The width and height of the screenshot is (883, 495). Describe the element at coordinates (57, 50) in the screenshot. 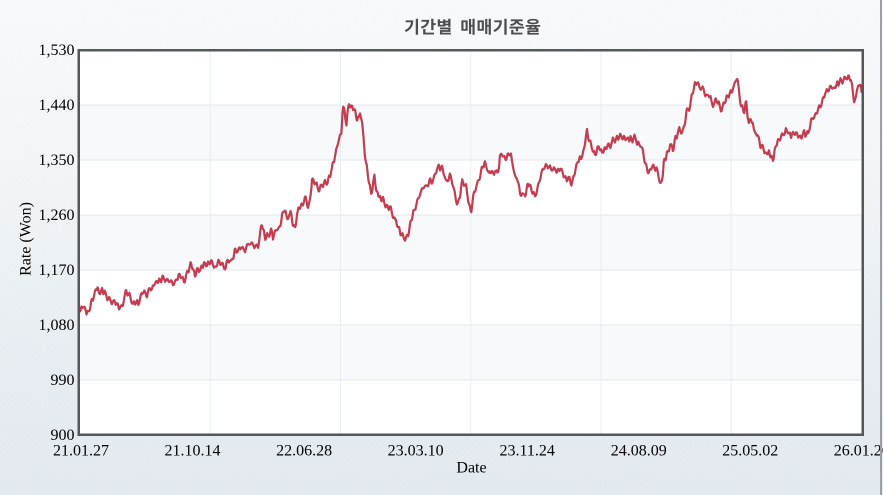

I see `svg-text: 1,530` at that location.